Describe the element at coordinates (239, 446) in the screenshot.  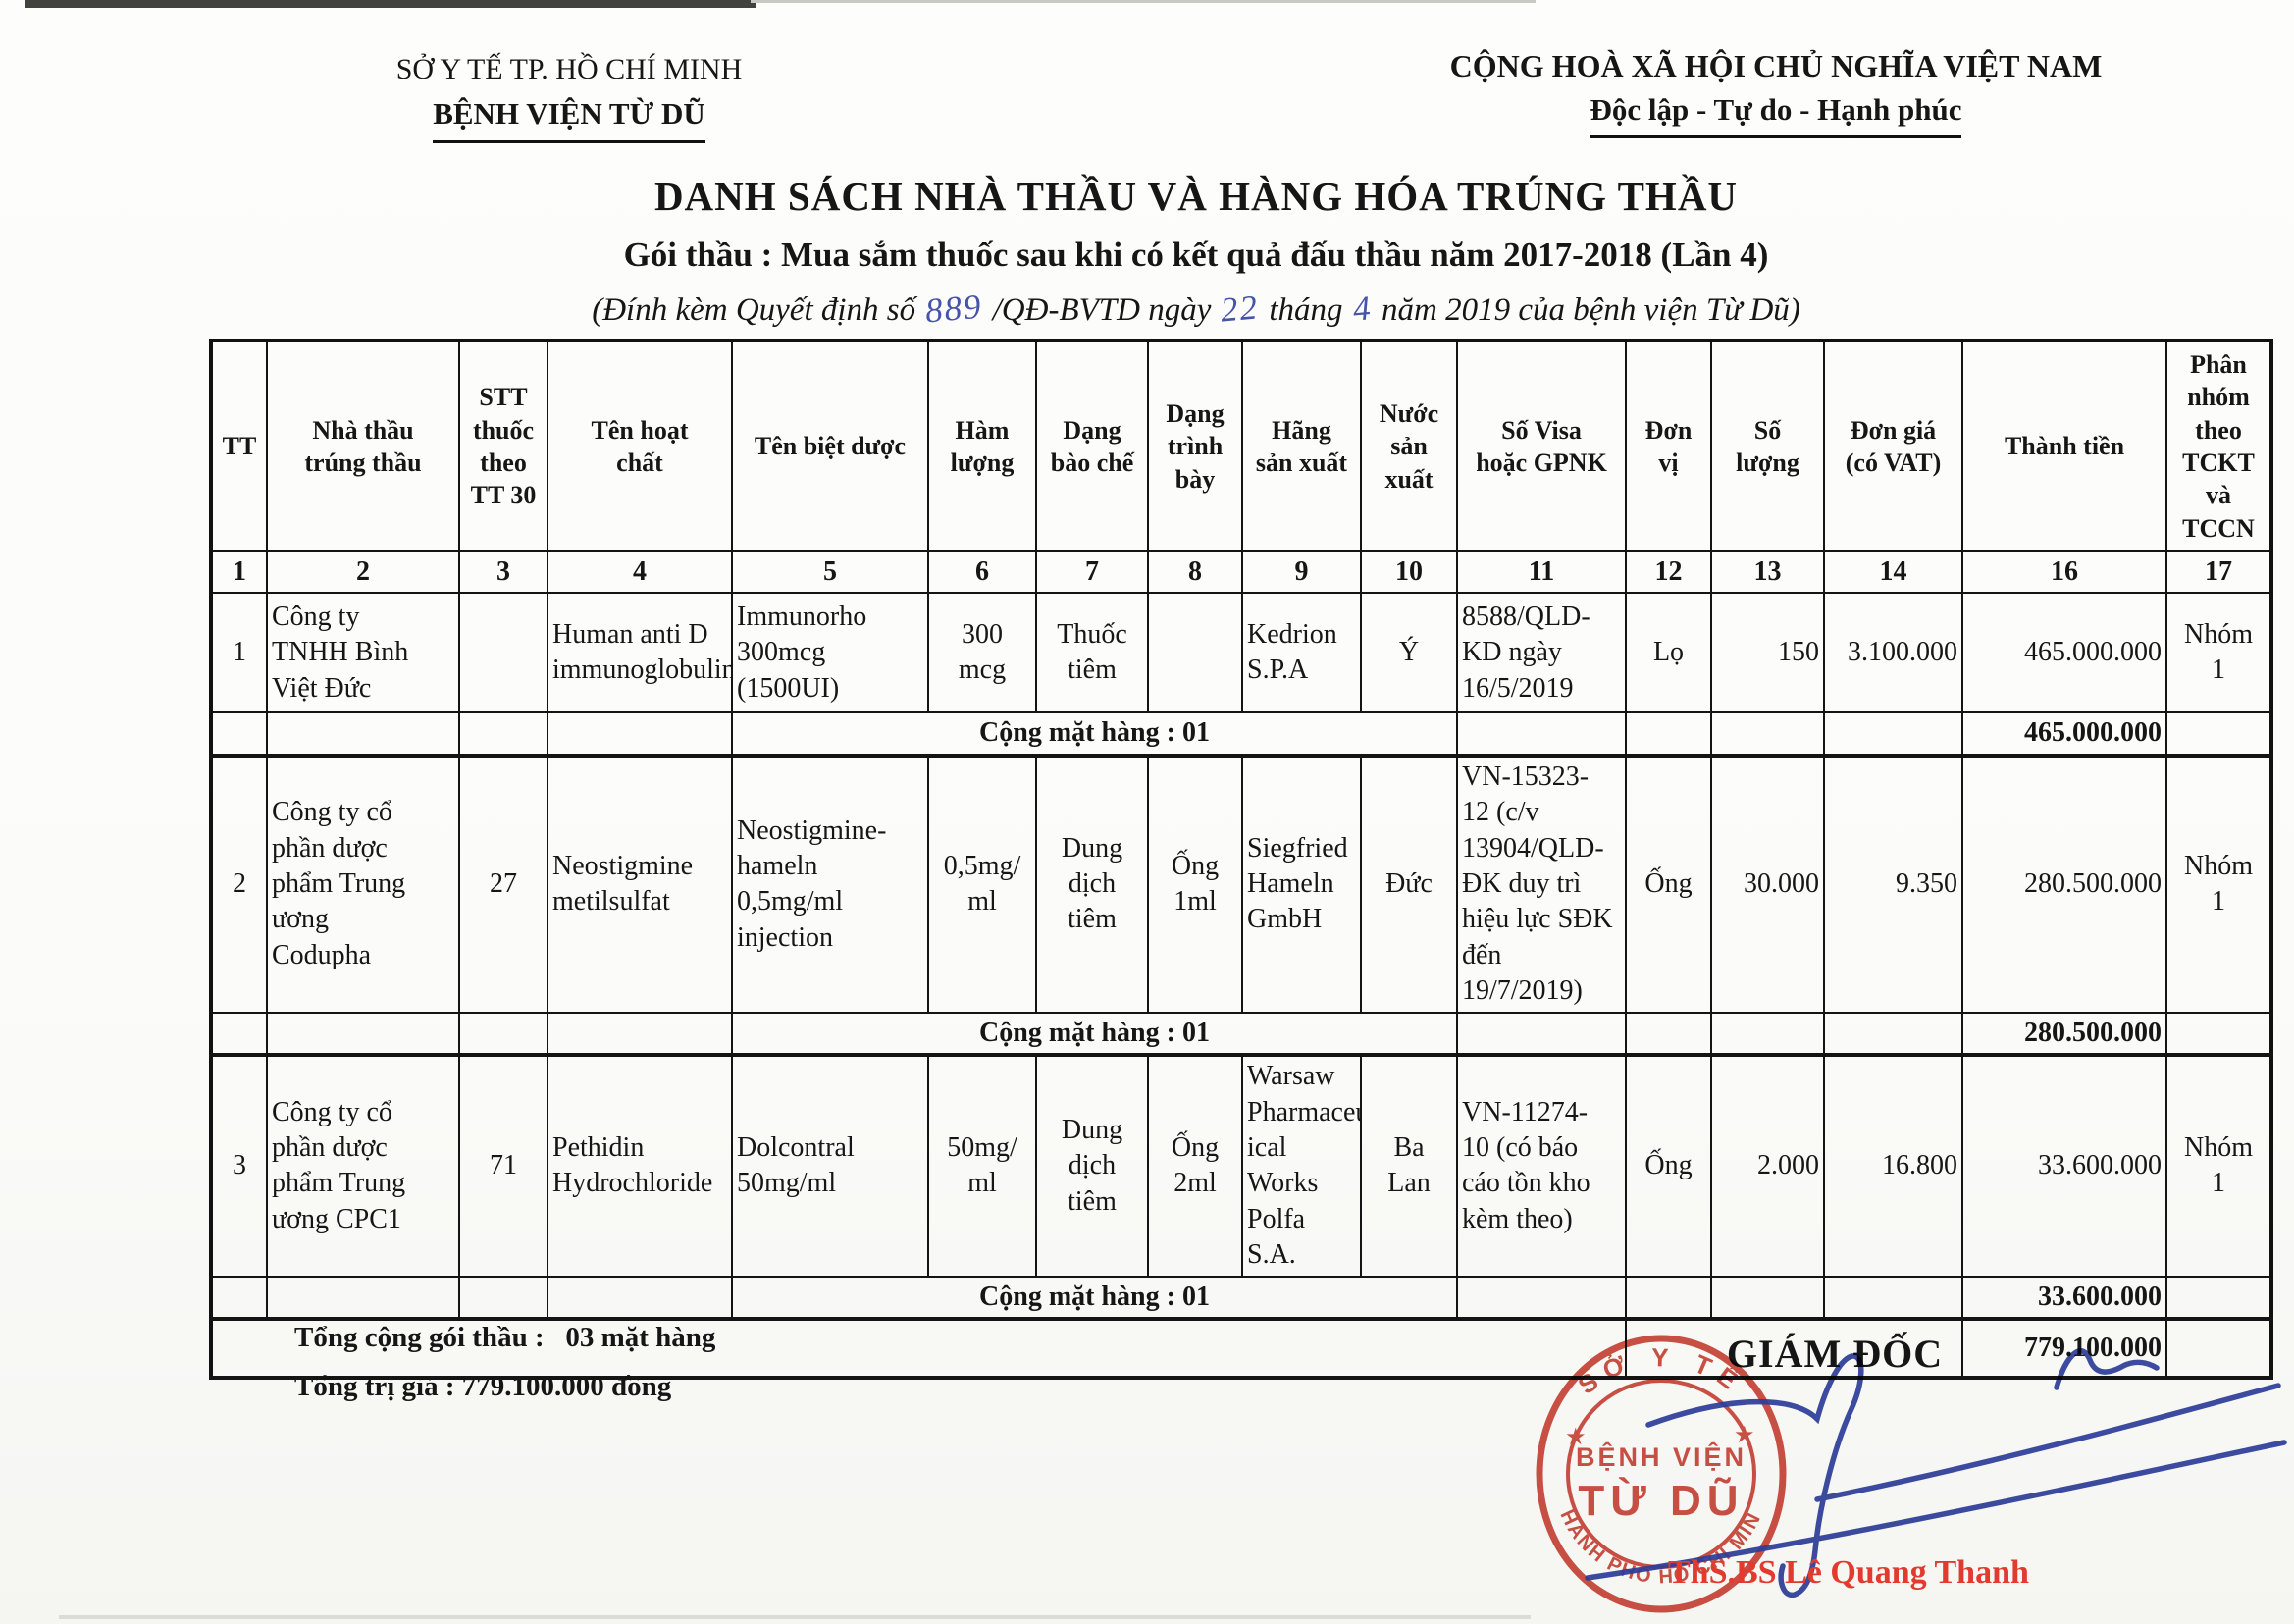
I see `header-cell: TT` at that location.